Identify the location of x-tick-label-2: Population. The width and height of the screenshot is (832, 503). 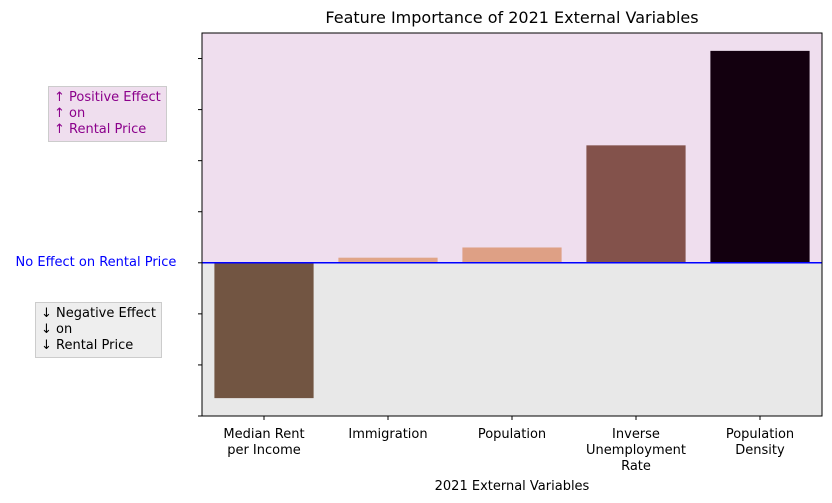
(512, 434).